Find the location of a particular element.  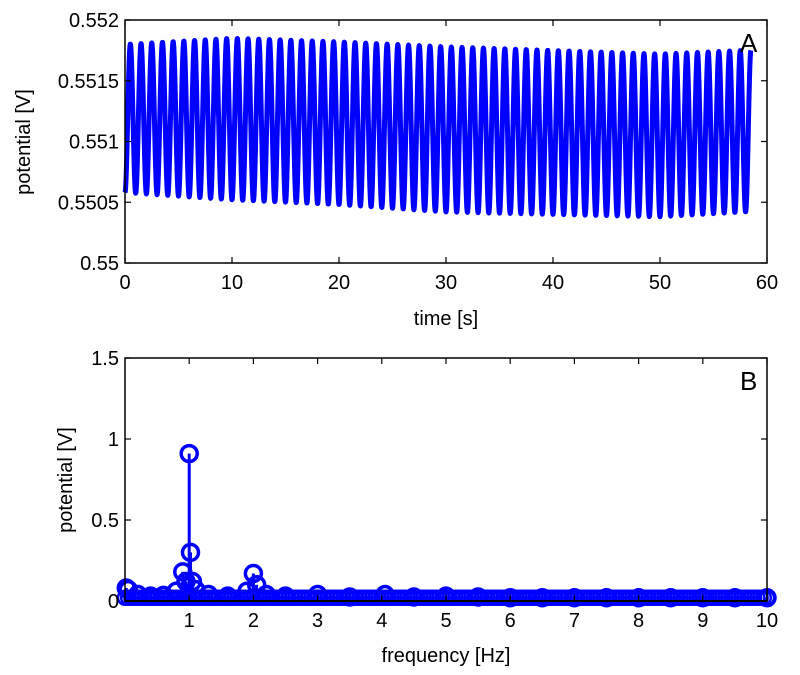

panel-b-y-tick-label: 0.5 is located at coordinates (105, 521).